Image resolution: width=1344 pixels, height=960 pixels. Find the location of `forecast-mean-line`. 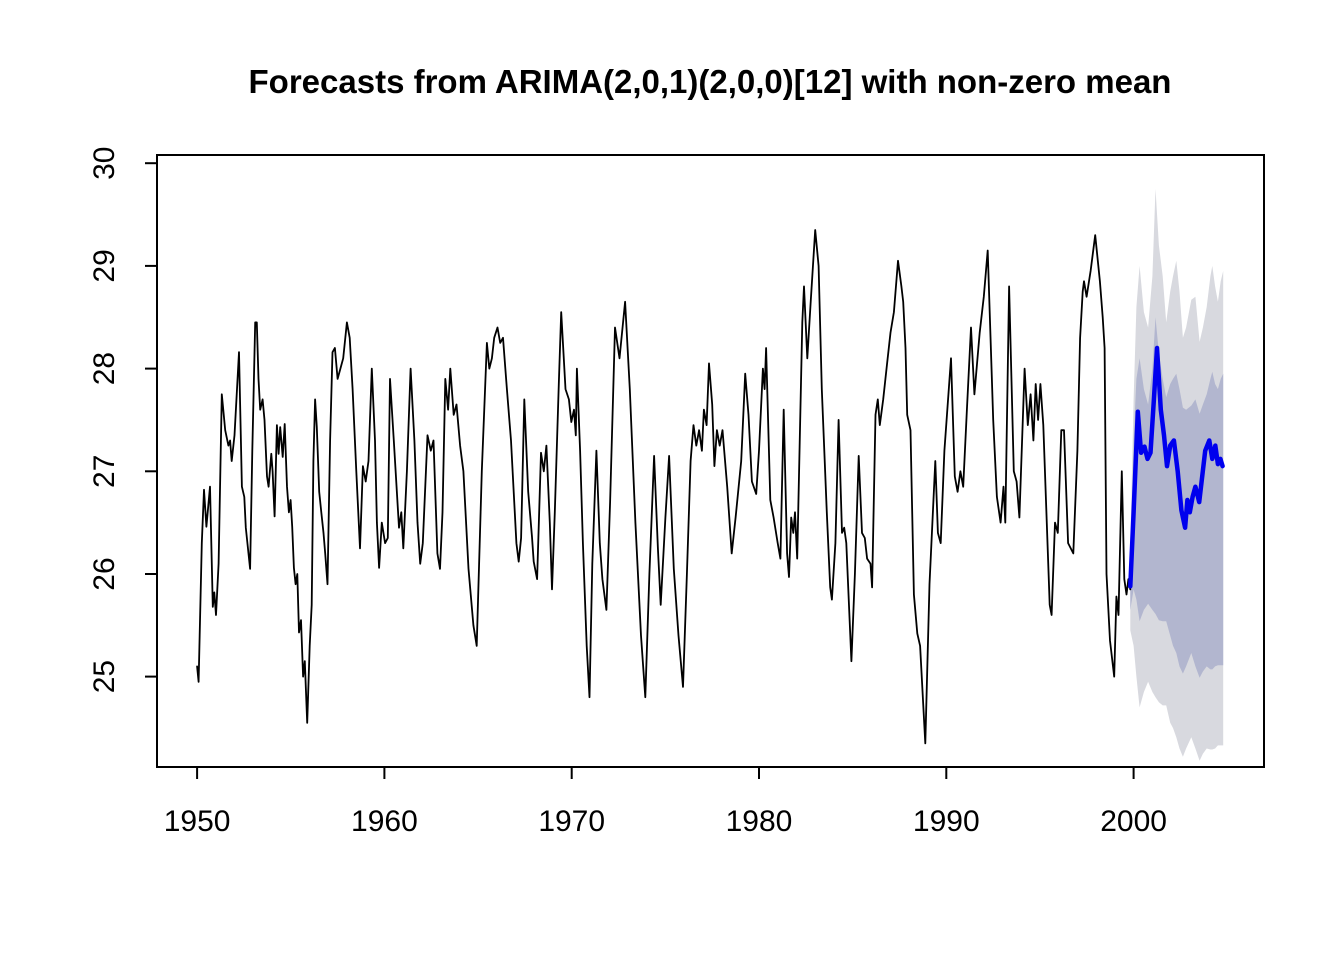

forecast-mean-line is located at coordinates (1176, 467).